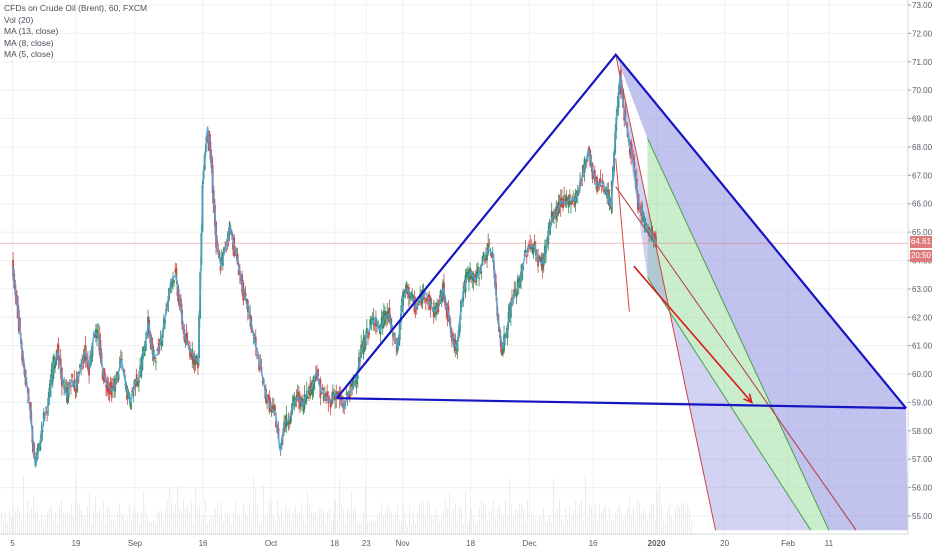 Image resolution: width=932 pixels, height=555 pixels. What do you see at coordinates (922, 374) in the screenshot?
I see `y-tick-label: 60.00` at bounding box center [922, 374].